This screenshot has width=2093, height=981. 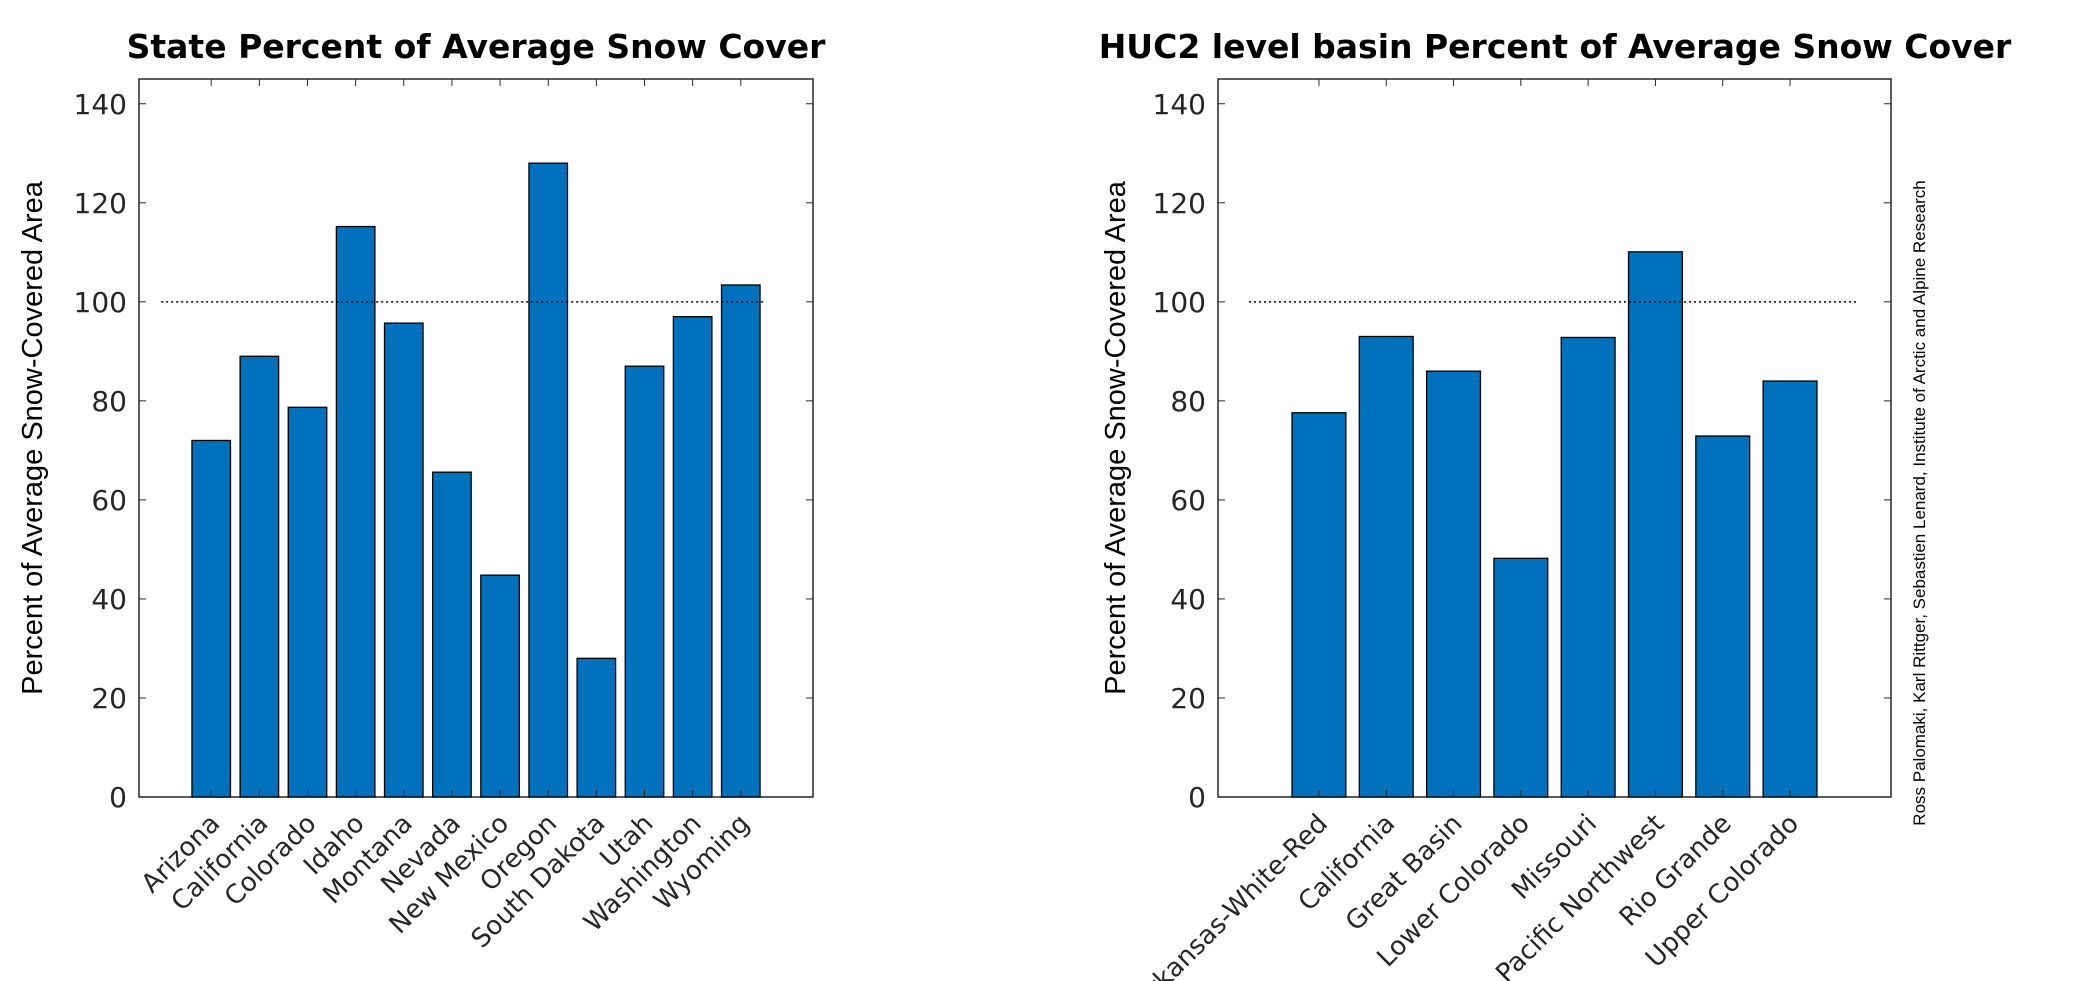 I want to click on bar-washington, so click(x=692, y=557).